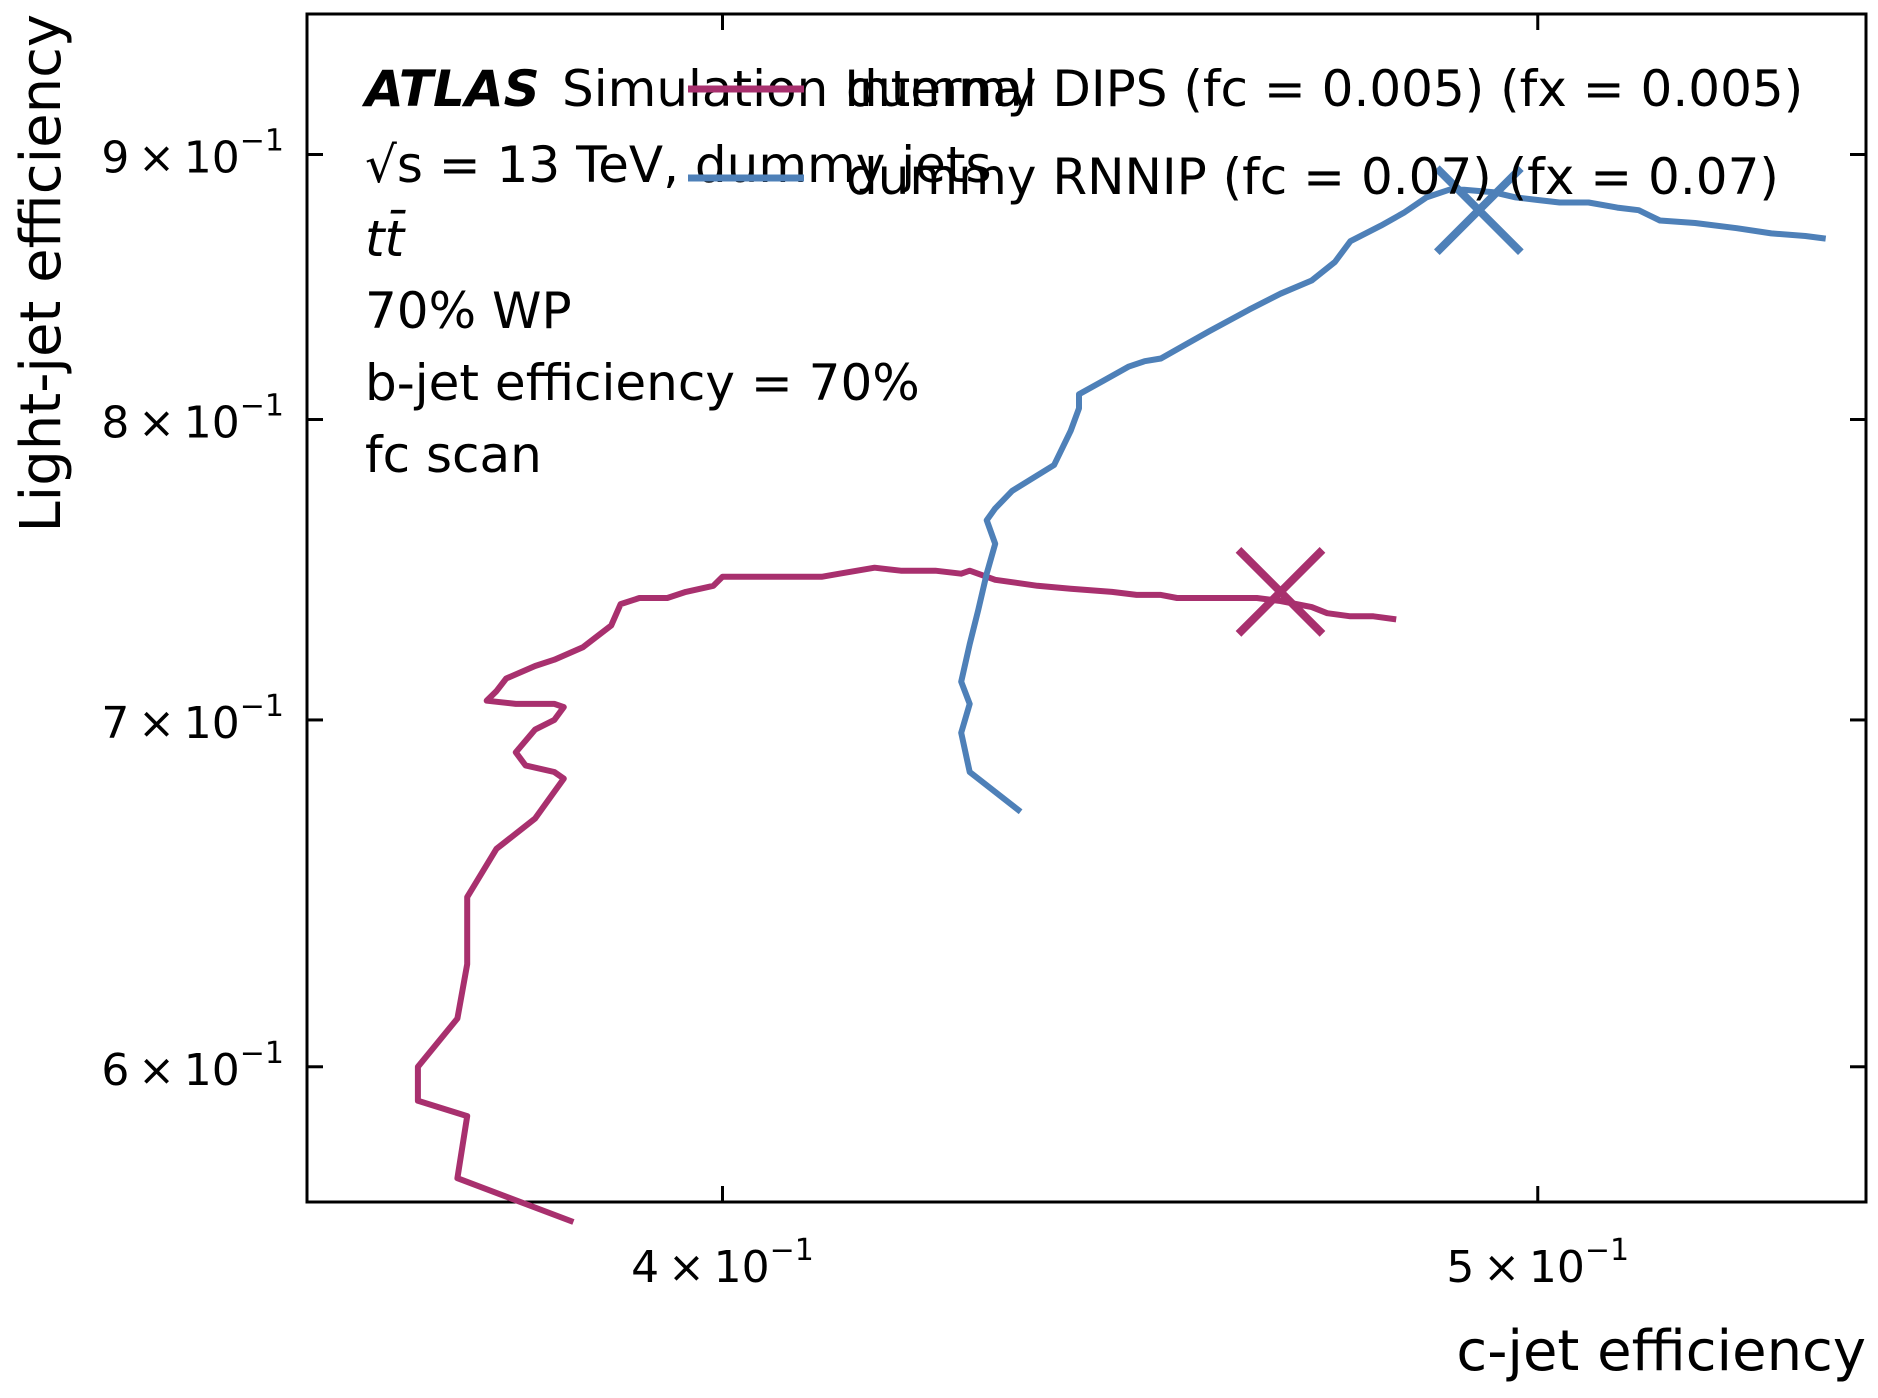  What do you see at coordinates (642, 383) in the screenshot?
I see `beff-label: b-jet efficiency = 70%` at bounding box center [642, 383].